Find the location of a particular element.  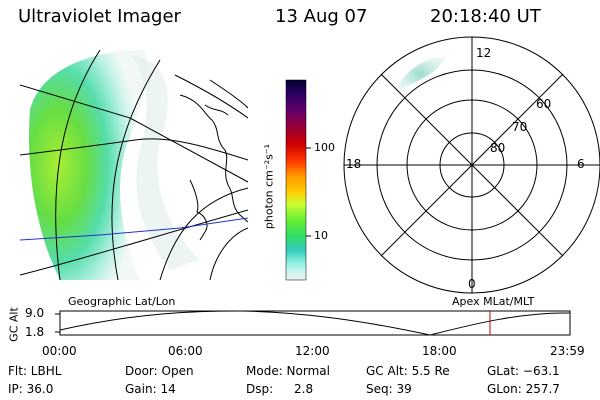

mlat-label-80: 80 is located at coordinates (498, 148).